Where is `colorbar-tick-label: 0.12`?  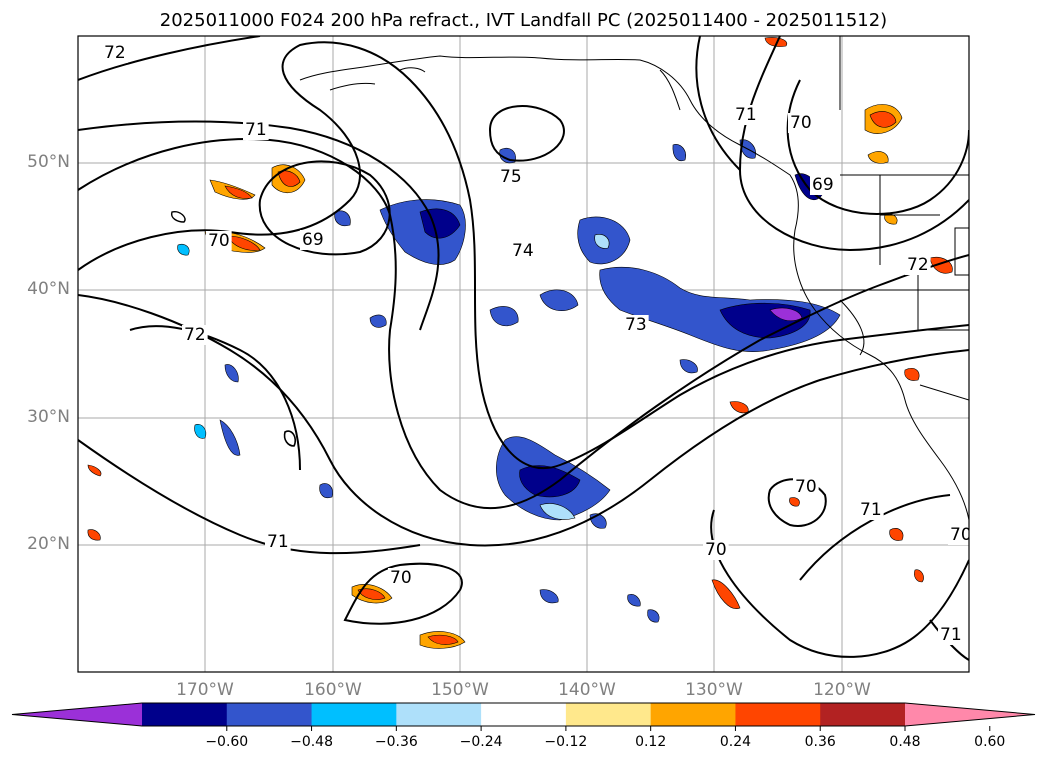
colorbar-tick-label: 0.12 is located at coordinates (651, 742).